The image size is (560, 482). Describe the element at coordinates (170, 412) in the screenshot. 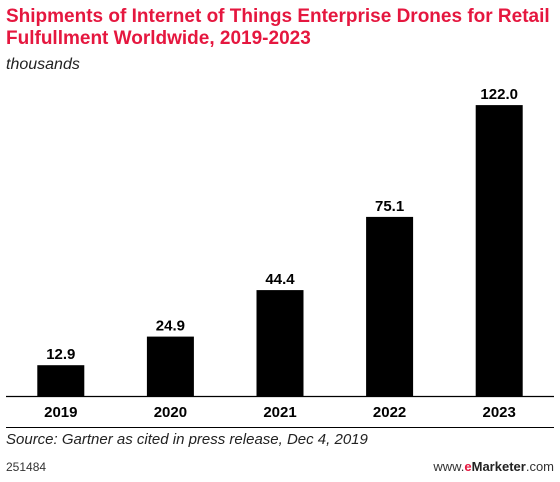

I see `x-tick-2020: 2020` at that location.